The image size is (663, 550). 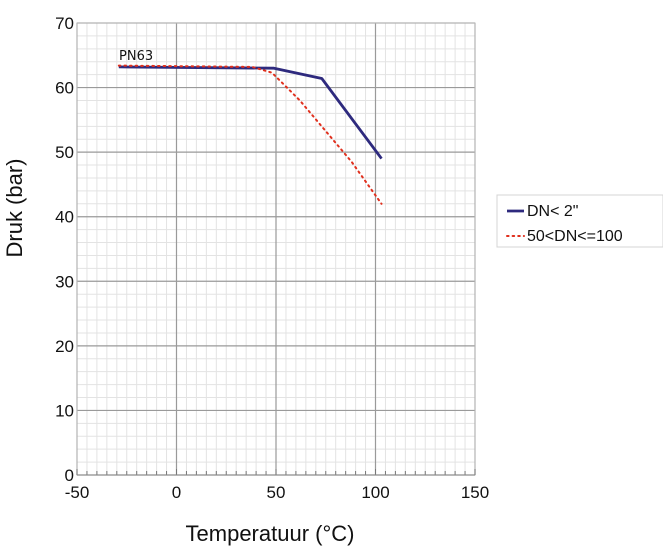 I want to click on y-tick-label: 10, so click(x=64, y=410).